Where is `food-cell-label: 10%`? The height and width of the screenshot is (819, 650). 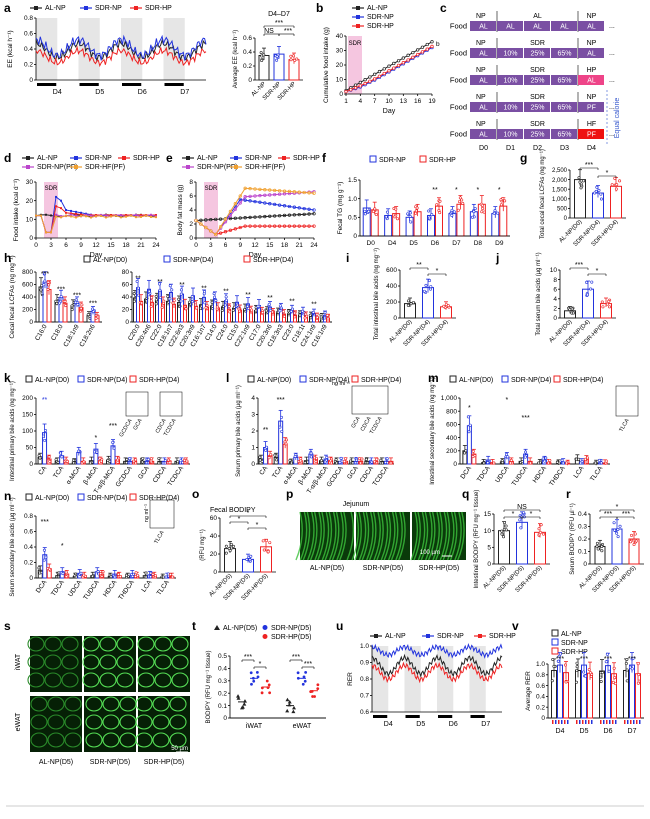
food-cell-label: 10% is located at coordinates (510, 108).